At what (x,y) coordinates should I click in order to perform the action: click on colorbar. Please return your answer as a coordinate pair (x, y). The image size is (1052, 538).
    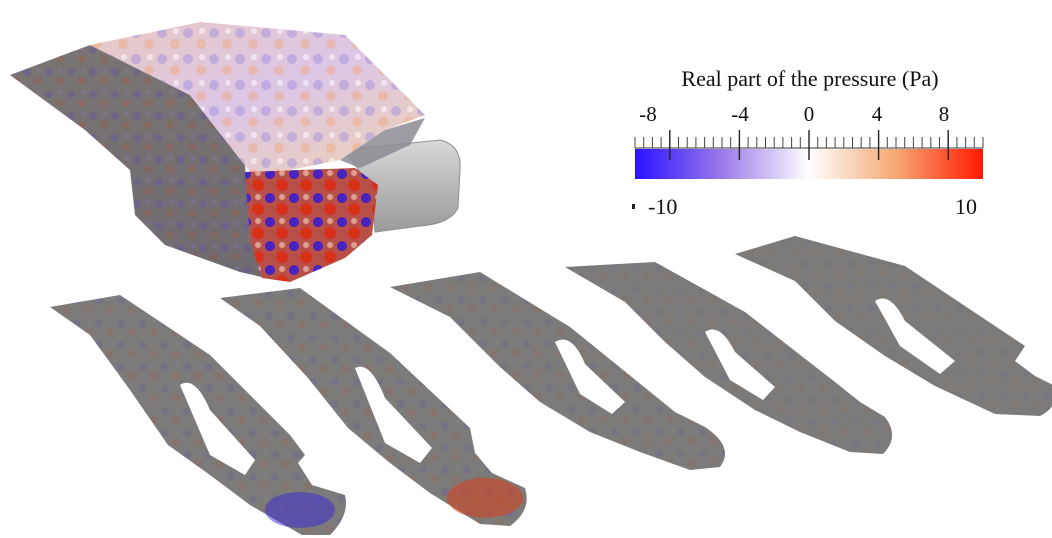
    Looking at the image, I should click on (809, 154).